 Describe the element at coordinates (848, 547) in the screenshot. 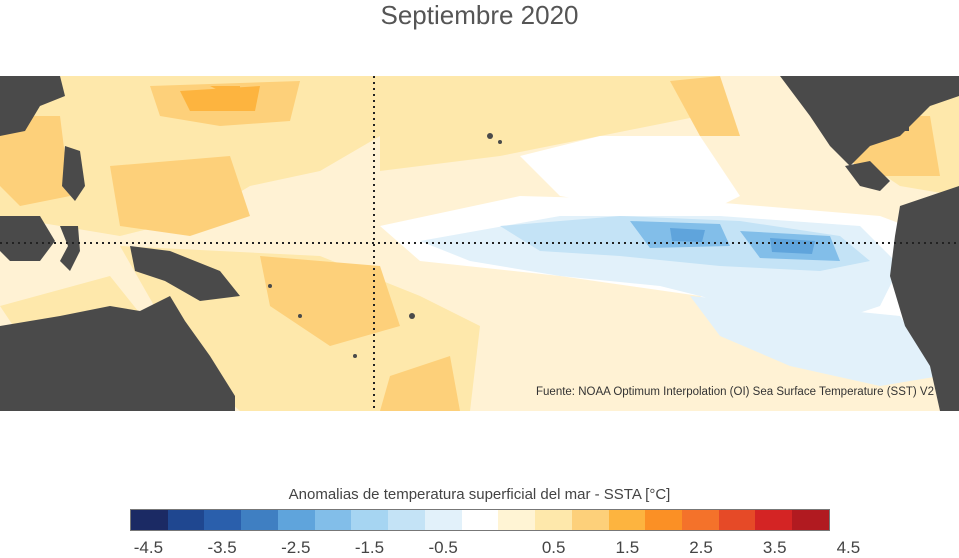

I see `colorbar-tick-label: 4.5` at that location.